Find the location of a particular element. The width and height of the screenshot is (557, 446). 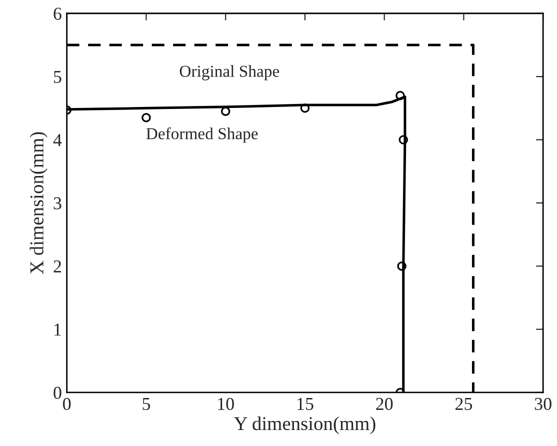

y-tick-label: 4 is located at coordinates (57, 140).